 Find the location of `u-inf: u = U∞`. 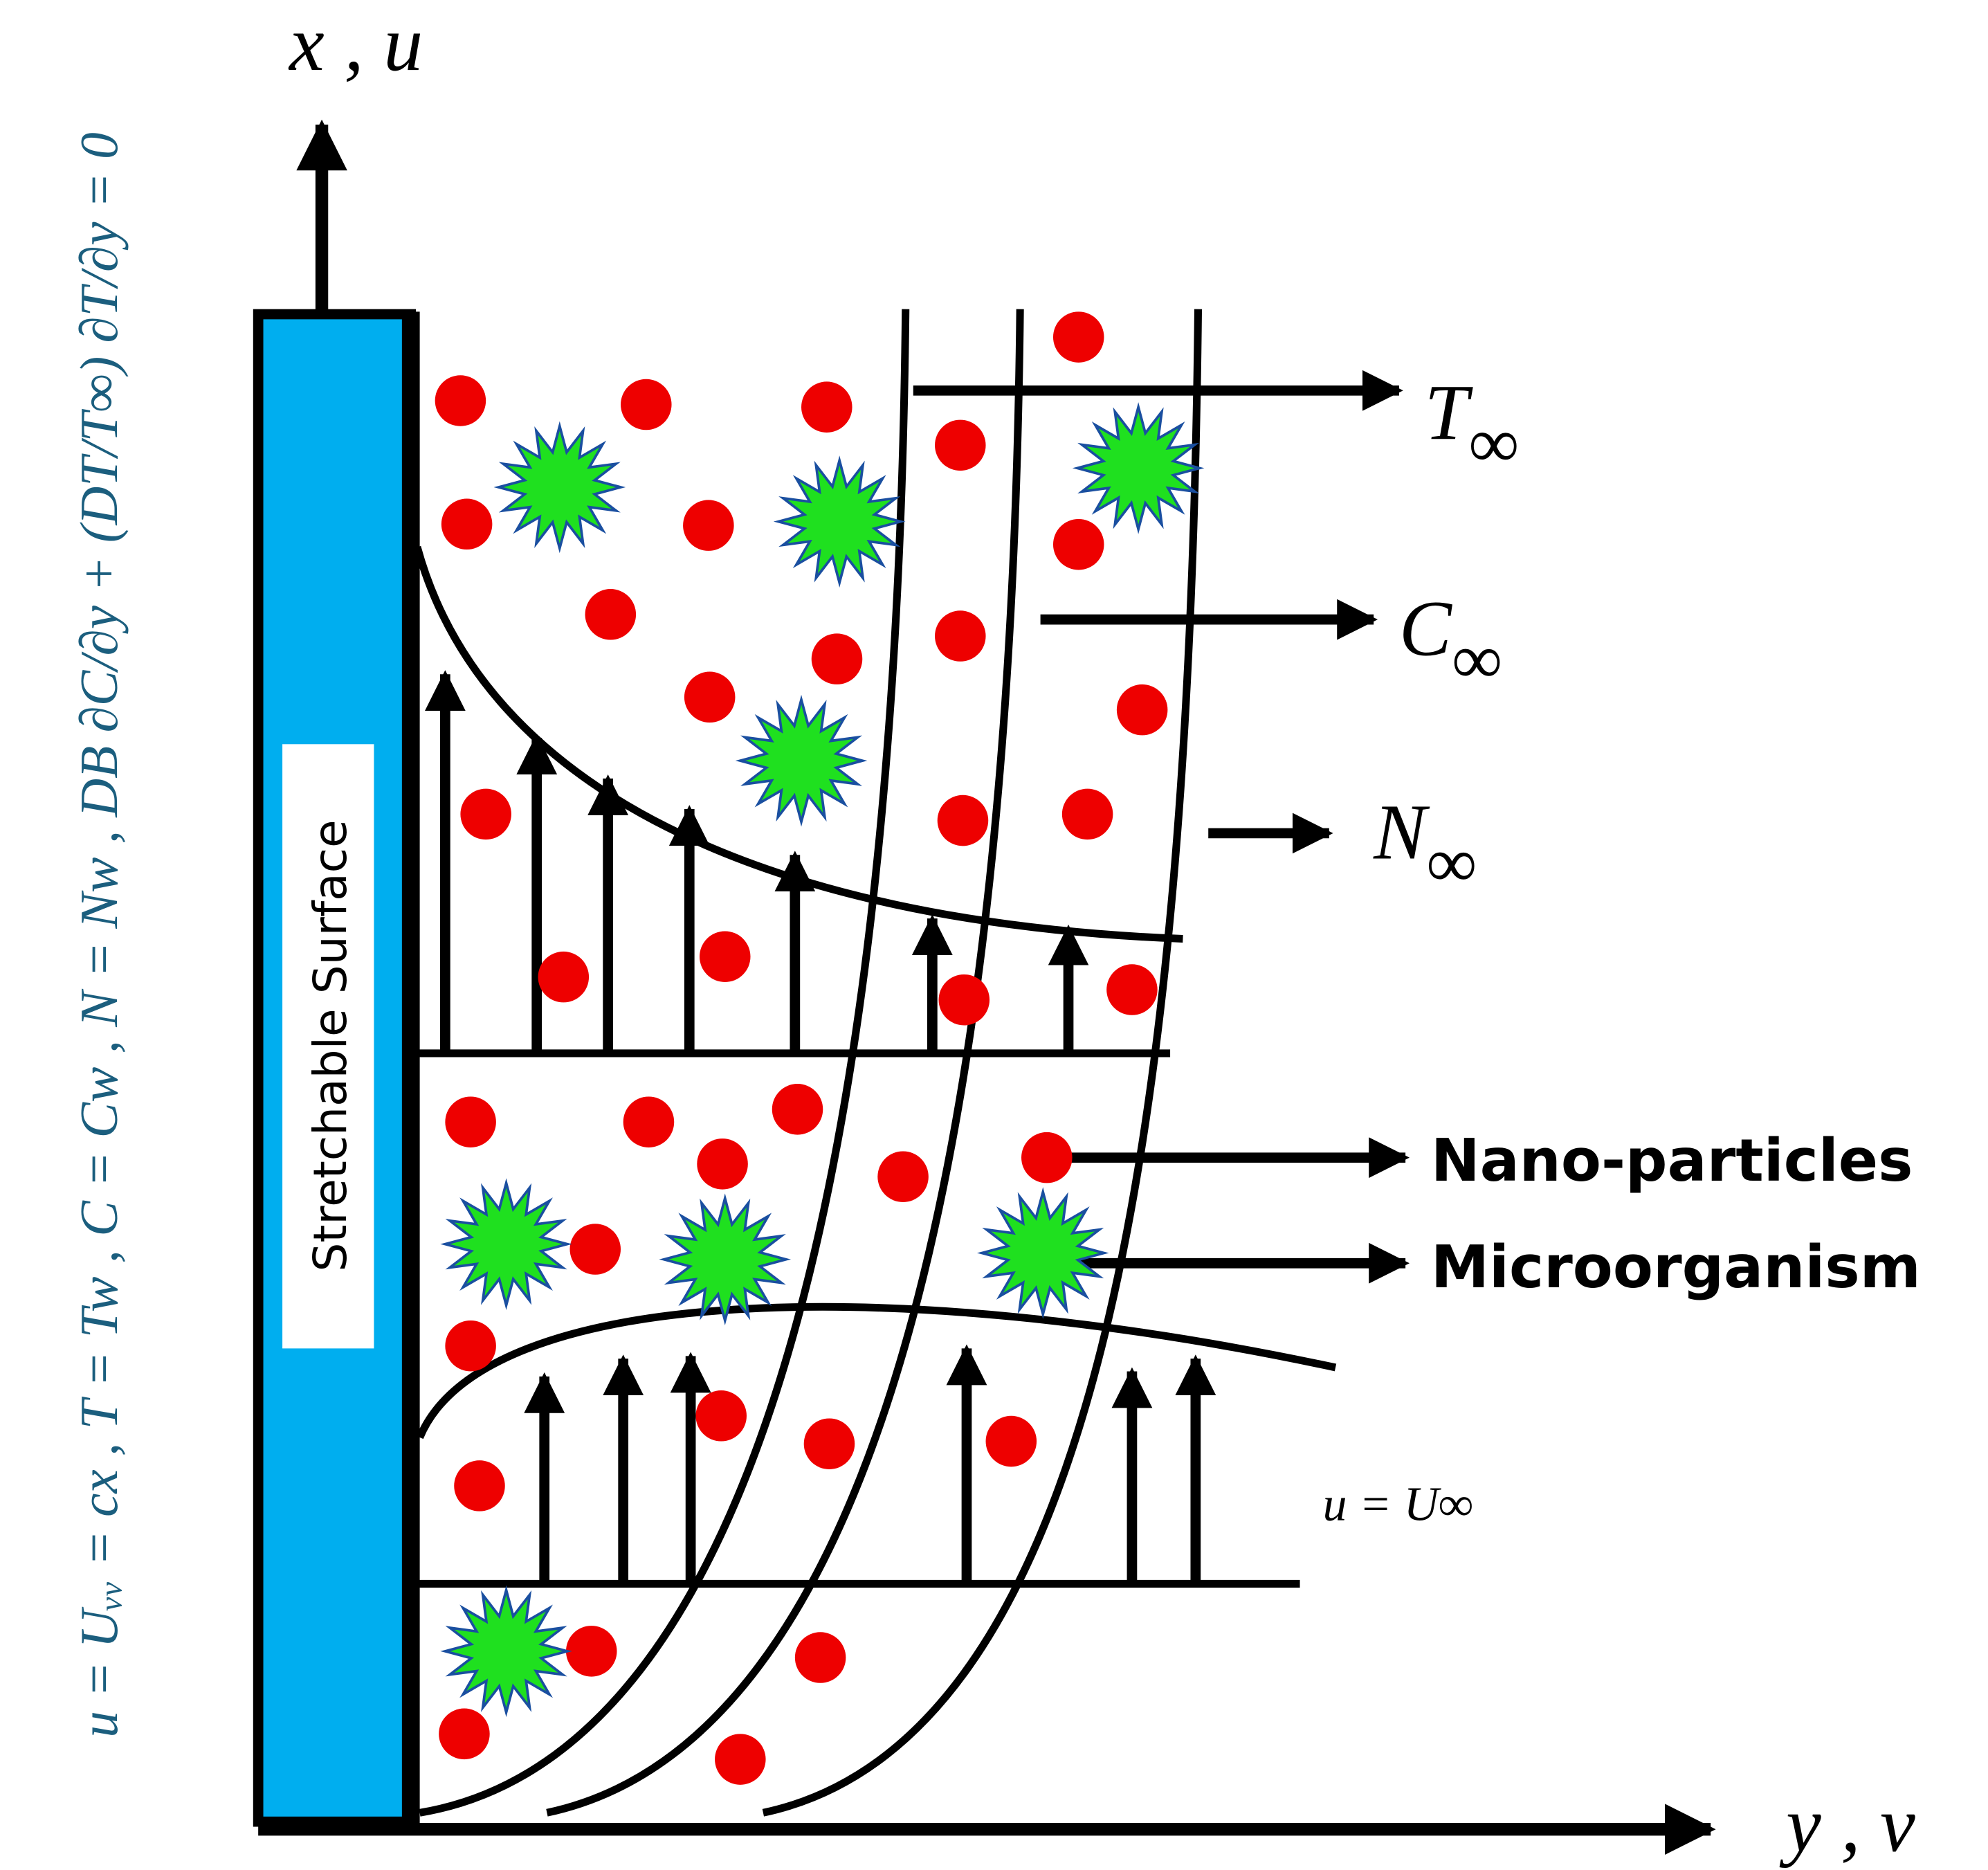

u-inf: u = U∞ is located at coordinates (1398, 1505).